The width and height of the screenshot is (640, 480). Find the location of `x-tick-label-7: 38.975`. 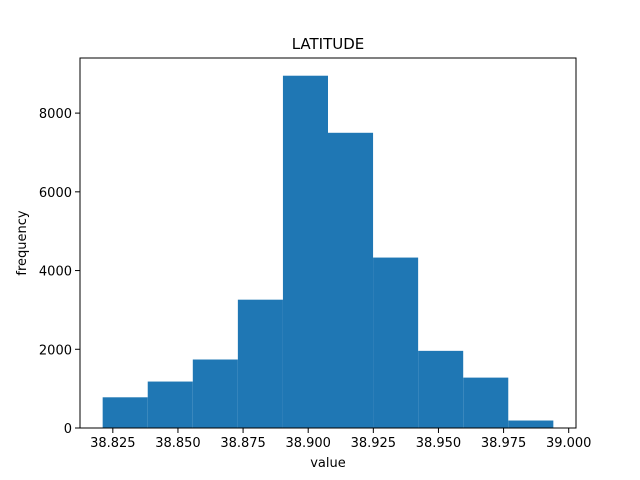

x-tick-label-7: 38.975 is located at coordinates (504, 443).